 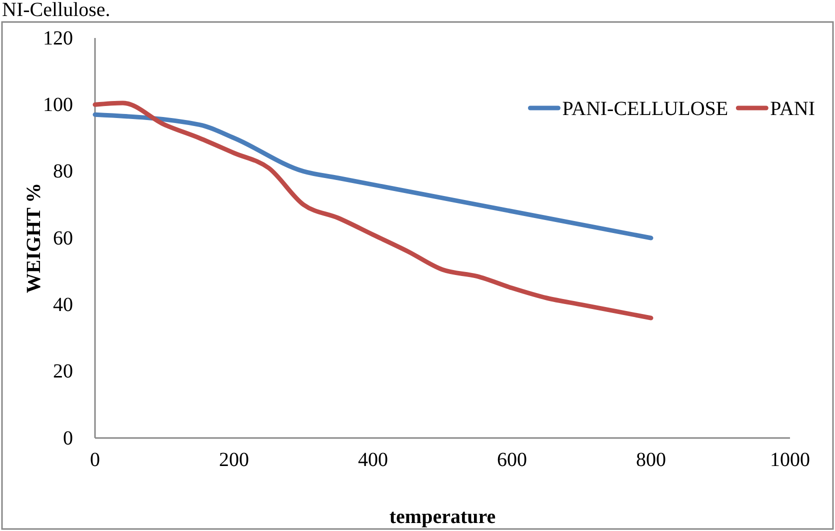 I want to click on y-tick-label: 100, so click(x=58, y=105).